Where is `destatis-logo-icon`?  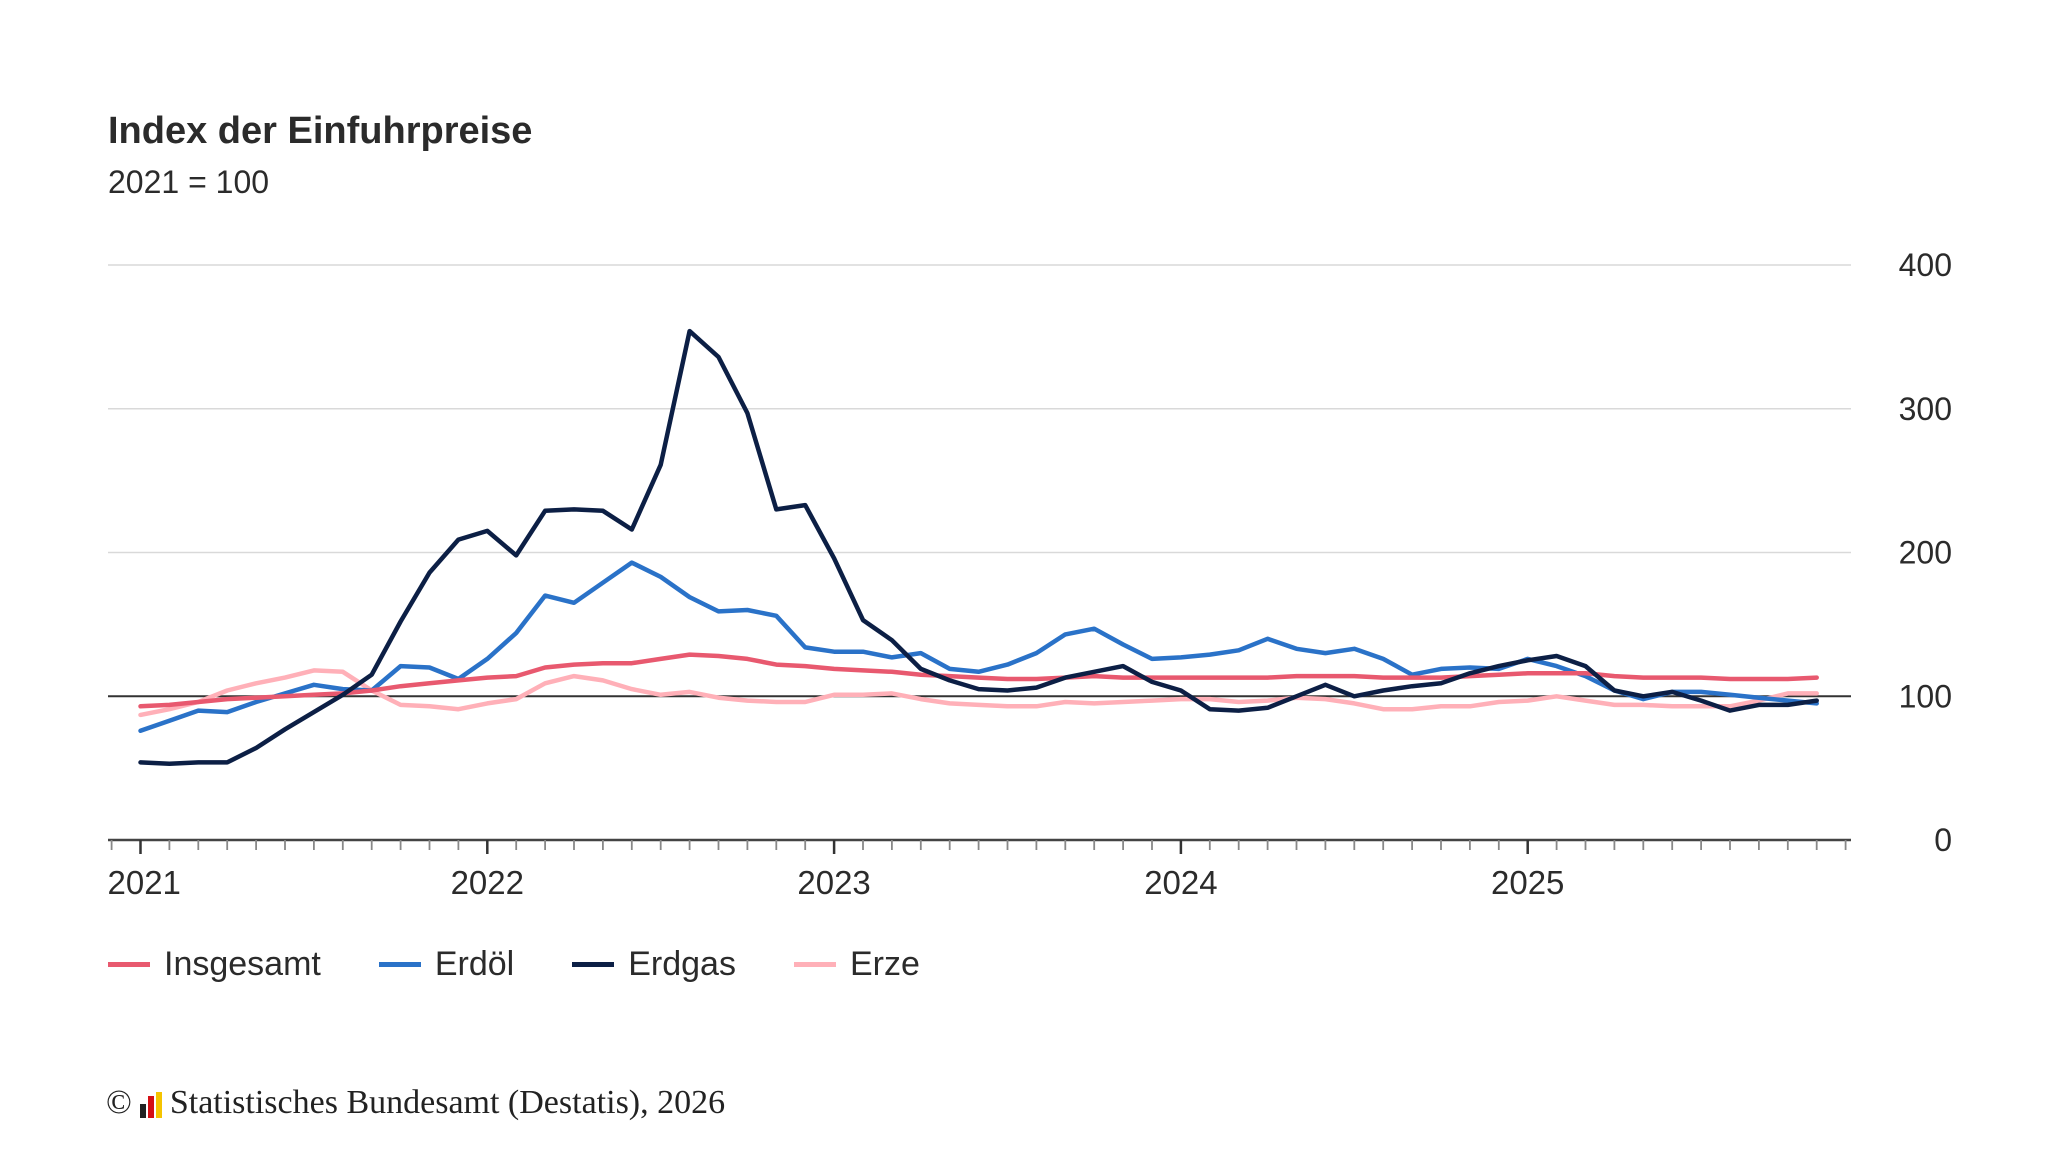
destatis-logo-icon is located at coordinates (150, 1105).